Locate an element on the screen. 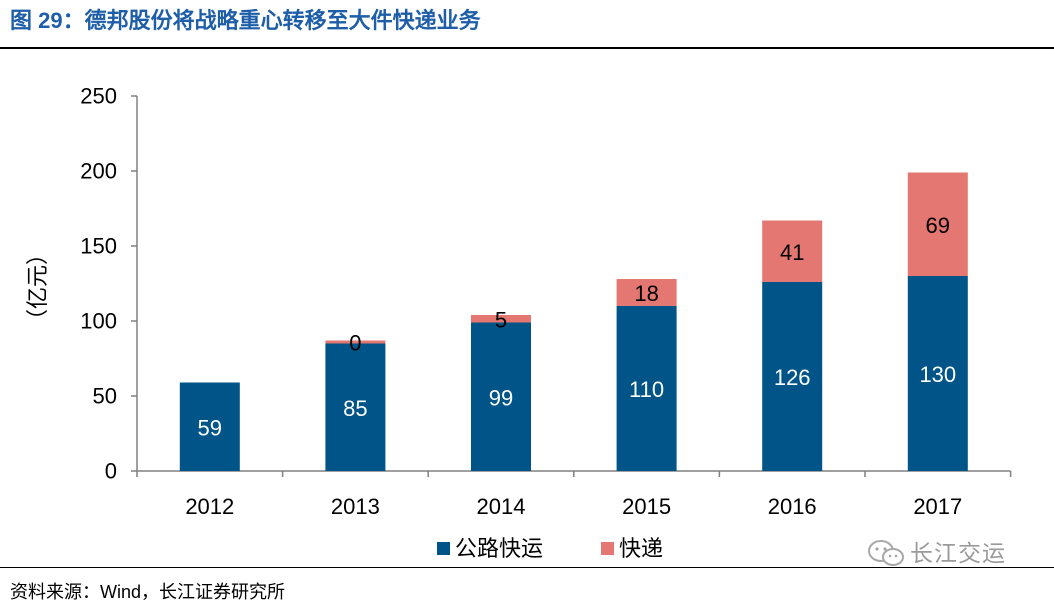 Image resolution: width=1054 pixels, height=605 pixels. legend-label-express: 快递 is located at coordinates (641, 548).